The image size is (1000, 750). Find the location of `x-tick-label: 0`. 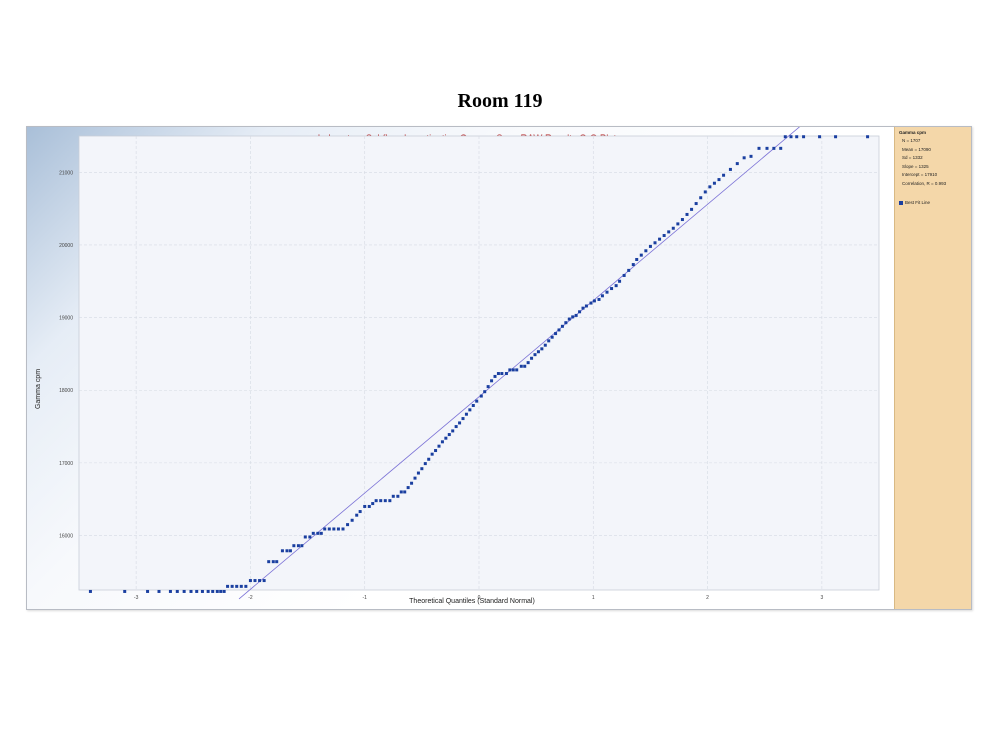

x-tick-label: 0 is located at coordinates (479, 598).